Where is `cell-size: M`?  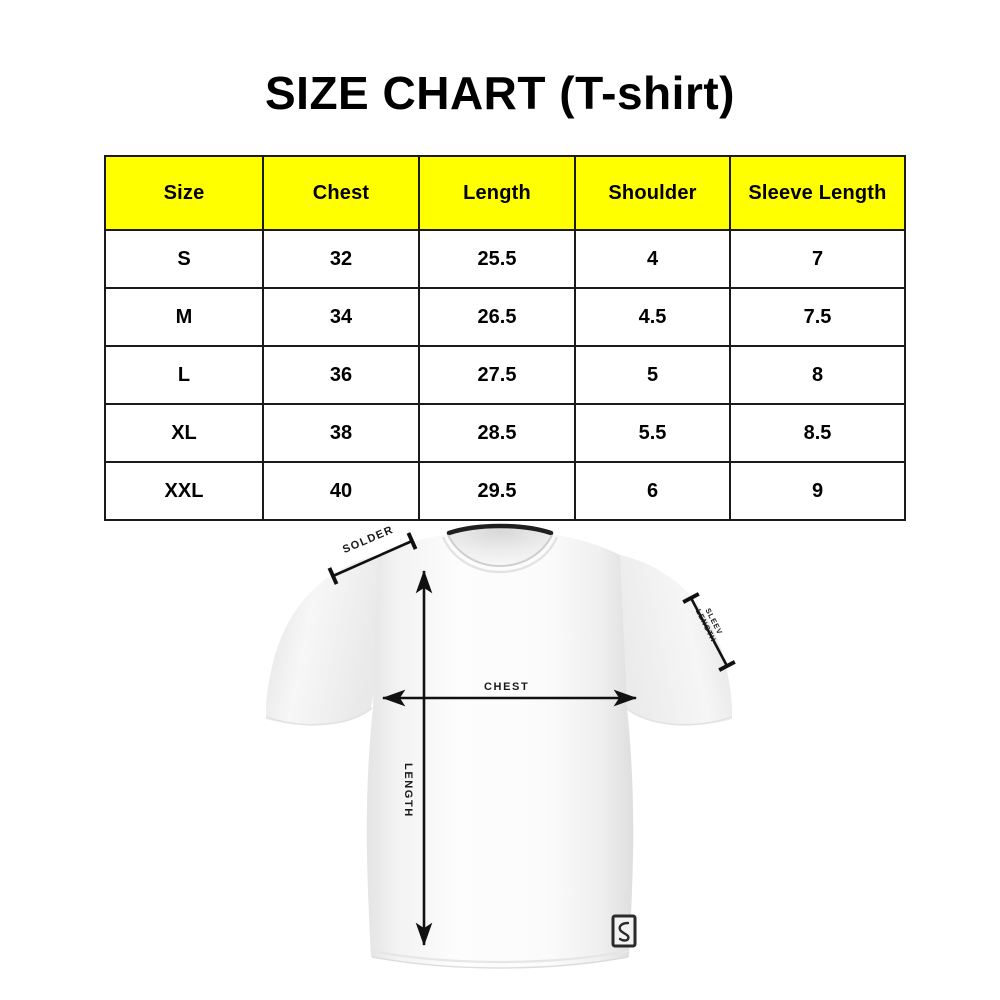 cell-size: M is located at coordinates (184, 317).